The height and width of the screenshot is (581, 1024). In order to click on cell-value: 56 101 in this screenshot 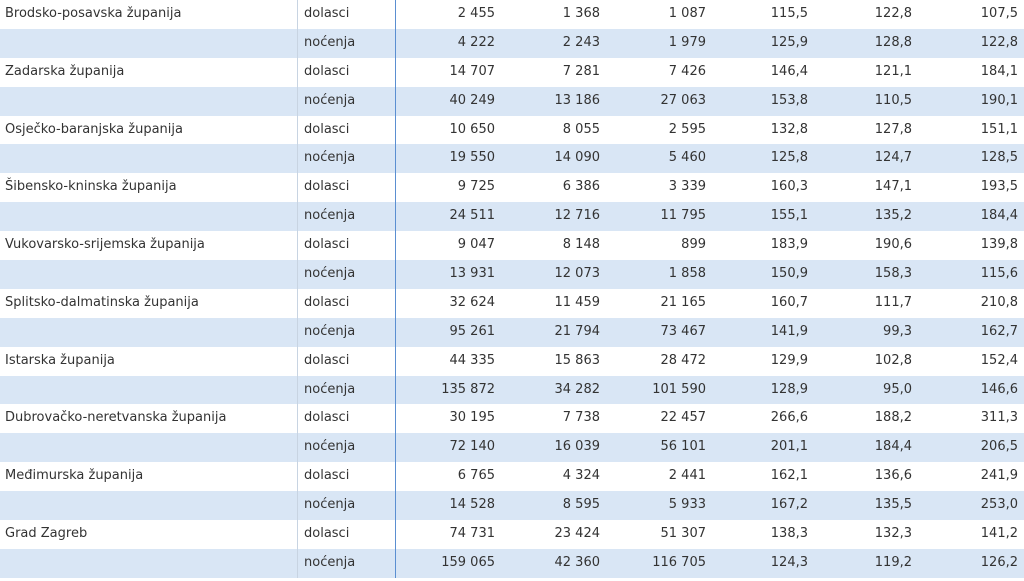, I will do `click(683, 447)`.